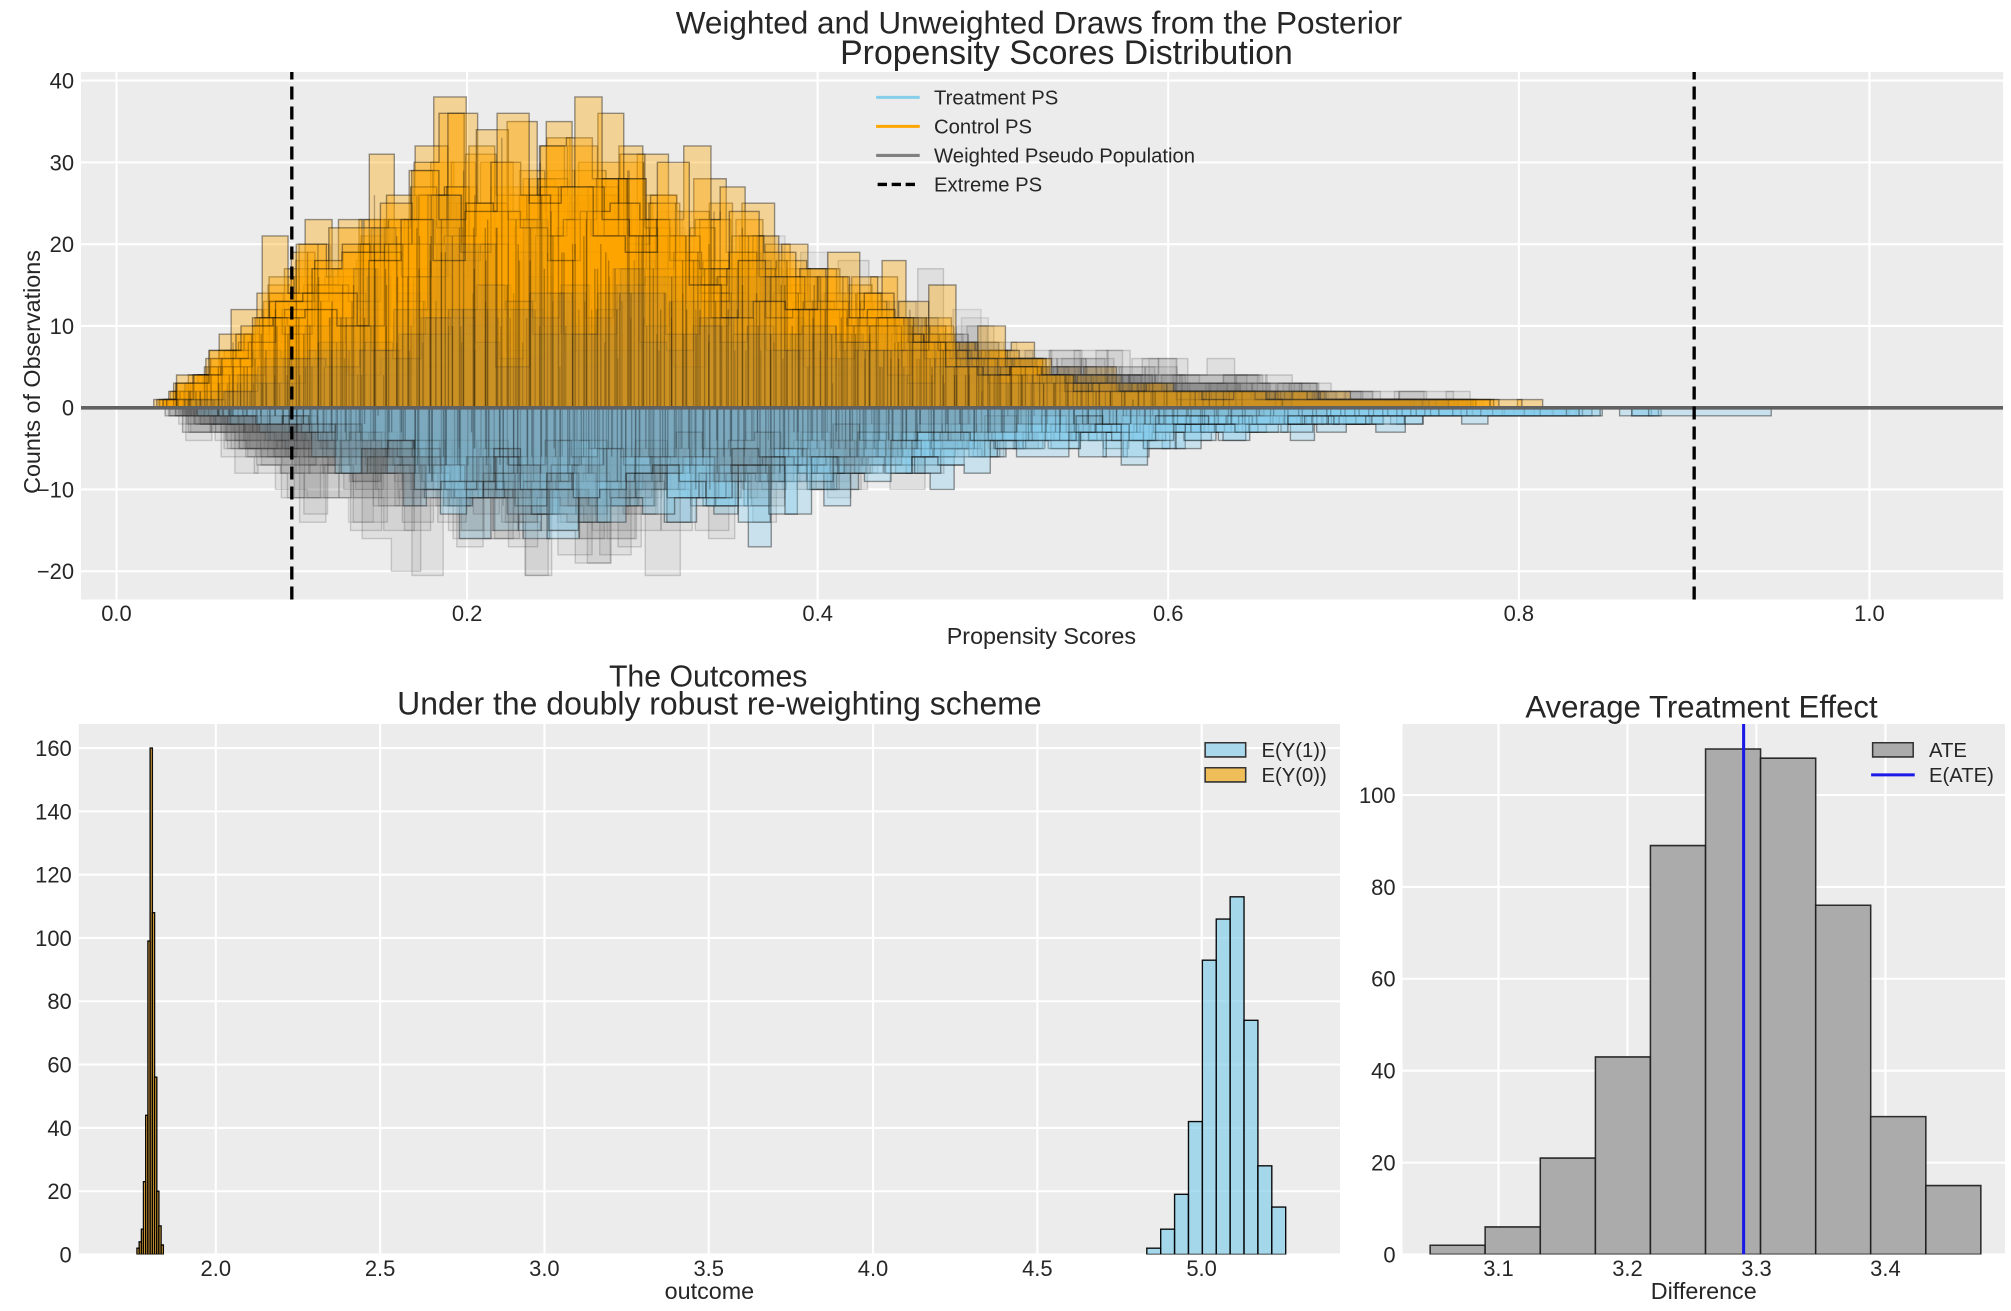 The height and width of the screenshot is (1311, 2011). Describe the element at coordinates (1756, 1268) in the screenshot. I see `svg-text: 3.3` at that location.